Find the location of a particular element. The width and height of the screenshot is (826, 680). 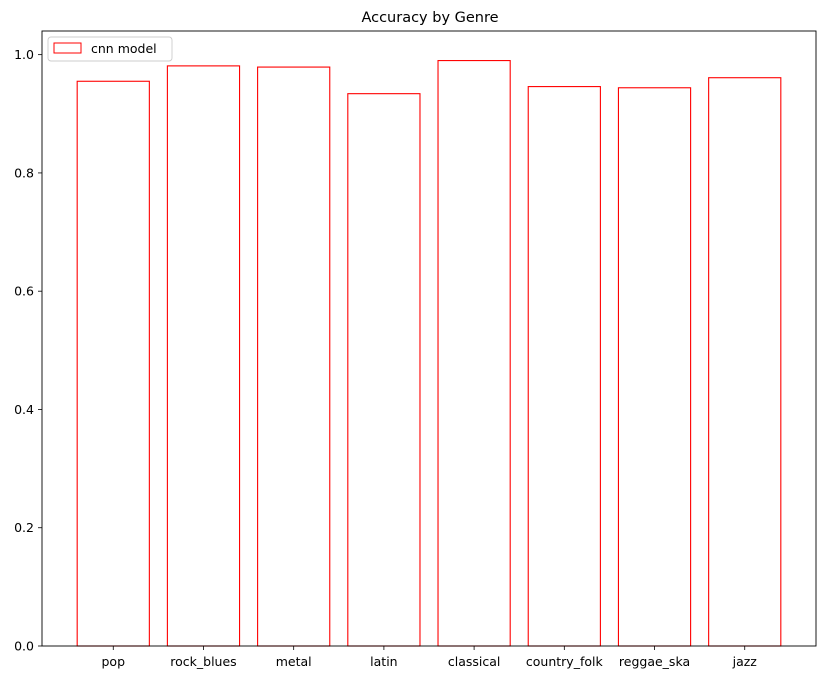

bar-metal is located at coordinates (294, 356).